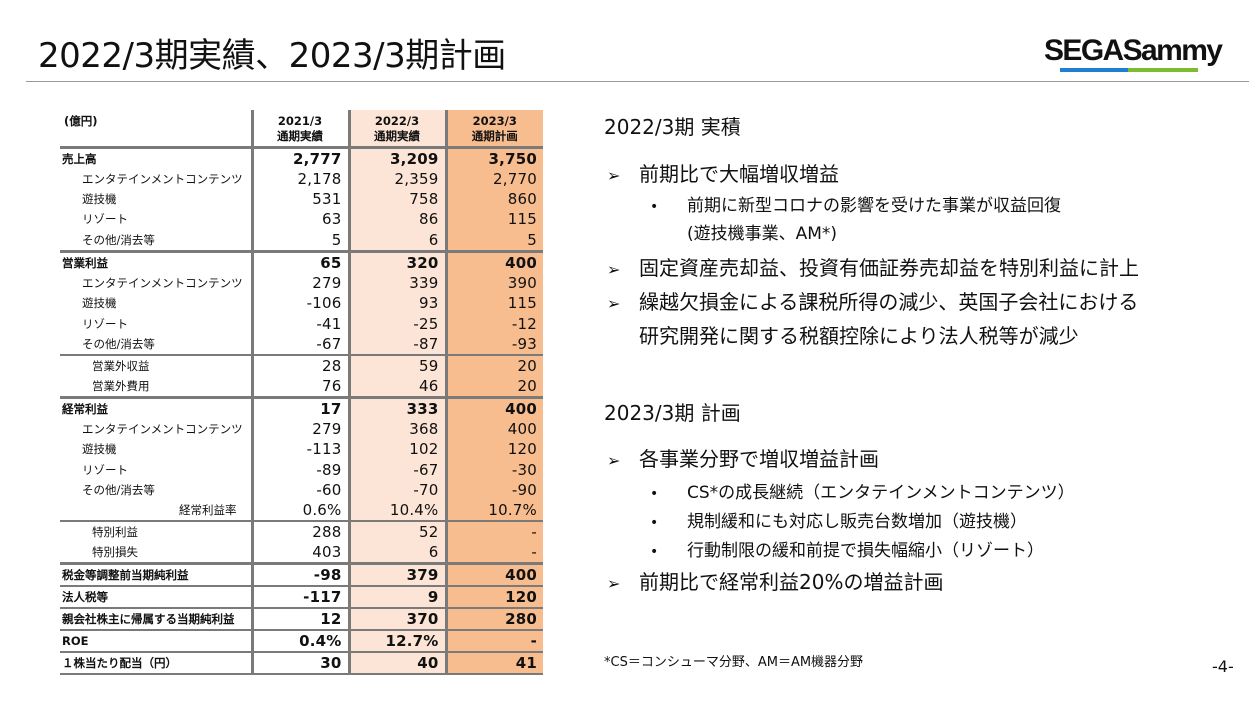  Describe the element at coordinates (396, 303) in the screenshot. I see `cell-2022: 93` at that location.